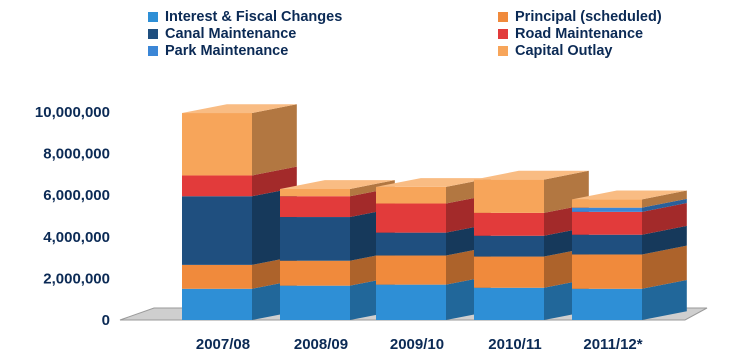  I want to click on y-tick-label: 6,000,000, so click(76, 195).